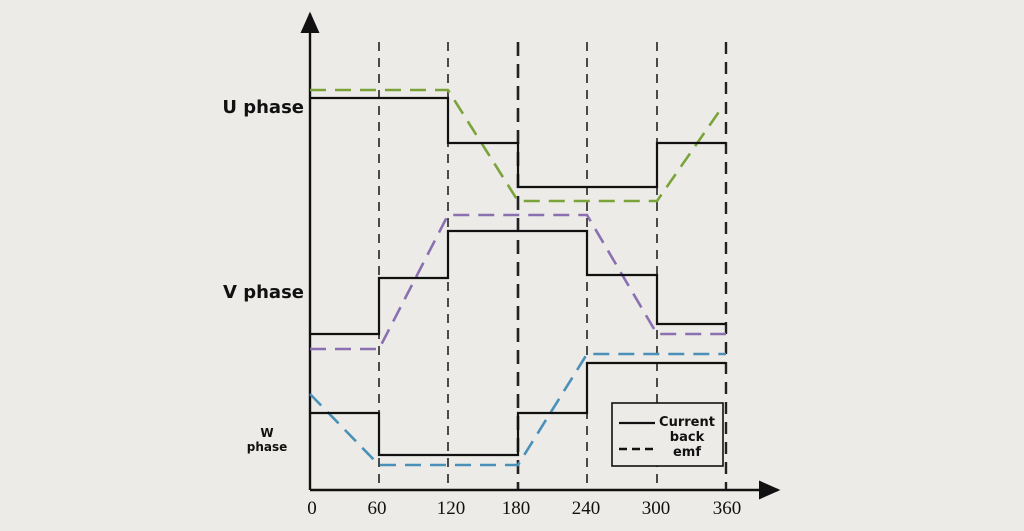  What do you see at coordinates (263, 292) in the screenshot?
I see `v-phase-label: V phase` at bounding box center [263, 292].